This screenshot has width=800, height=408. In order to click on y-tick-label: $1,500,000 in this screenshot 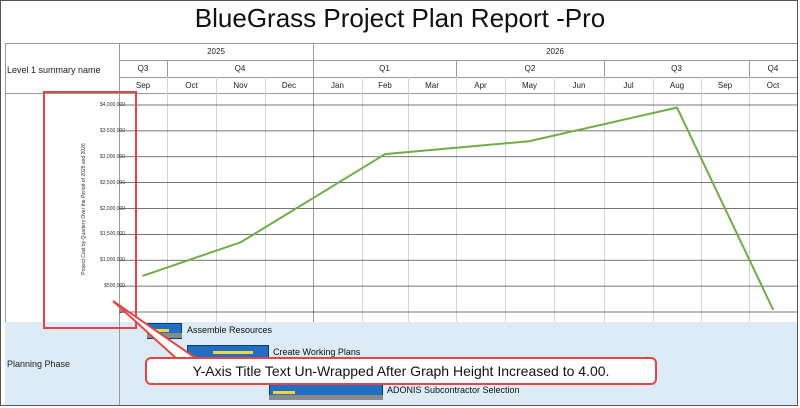, I will do `click(112, 234)`.